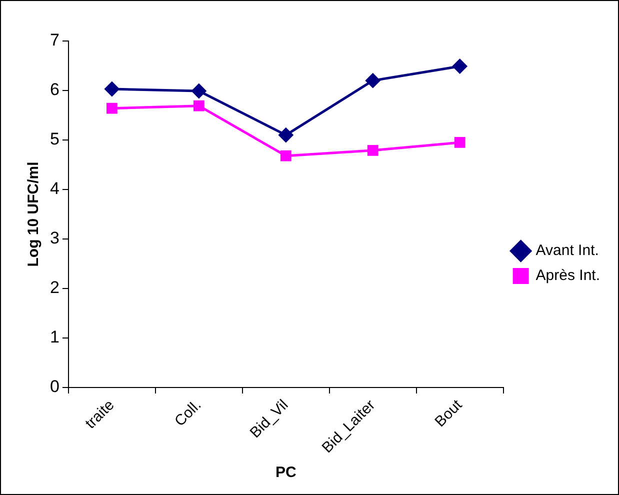 This screenshot has width=619, height=495. What do you see at coordinates (285, 473) in the screenshot?
I see `x-axis-title: PC` at bounding box center [285, 473].